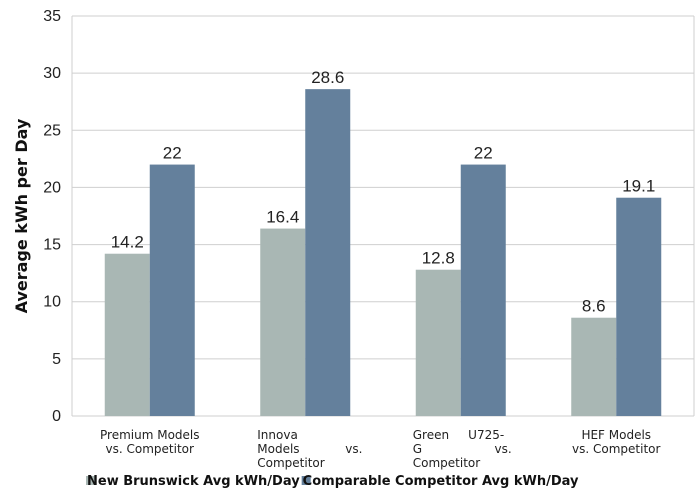 The image size is (697, 495). I want to click on y-tick-label: 30, so click(52, 73).